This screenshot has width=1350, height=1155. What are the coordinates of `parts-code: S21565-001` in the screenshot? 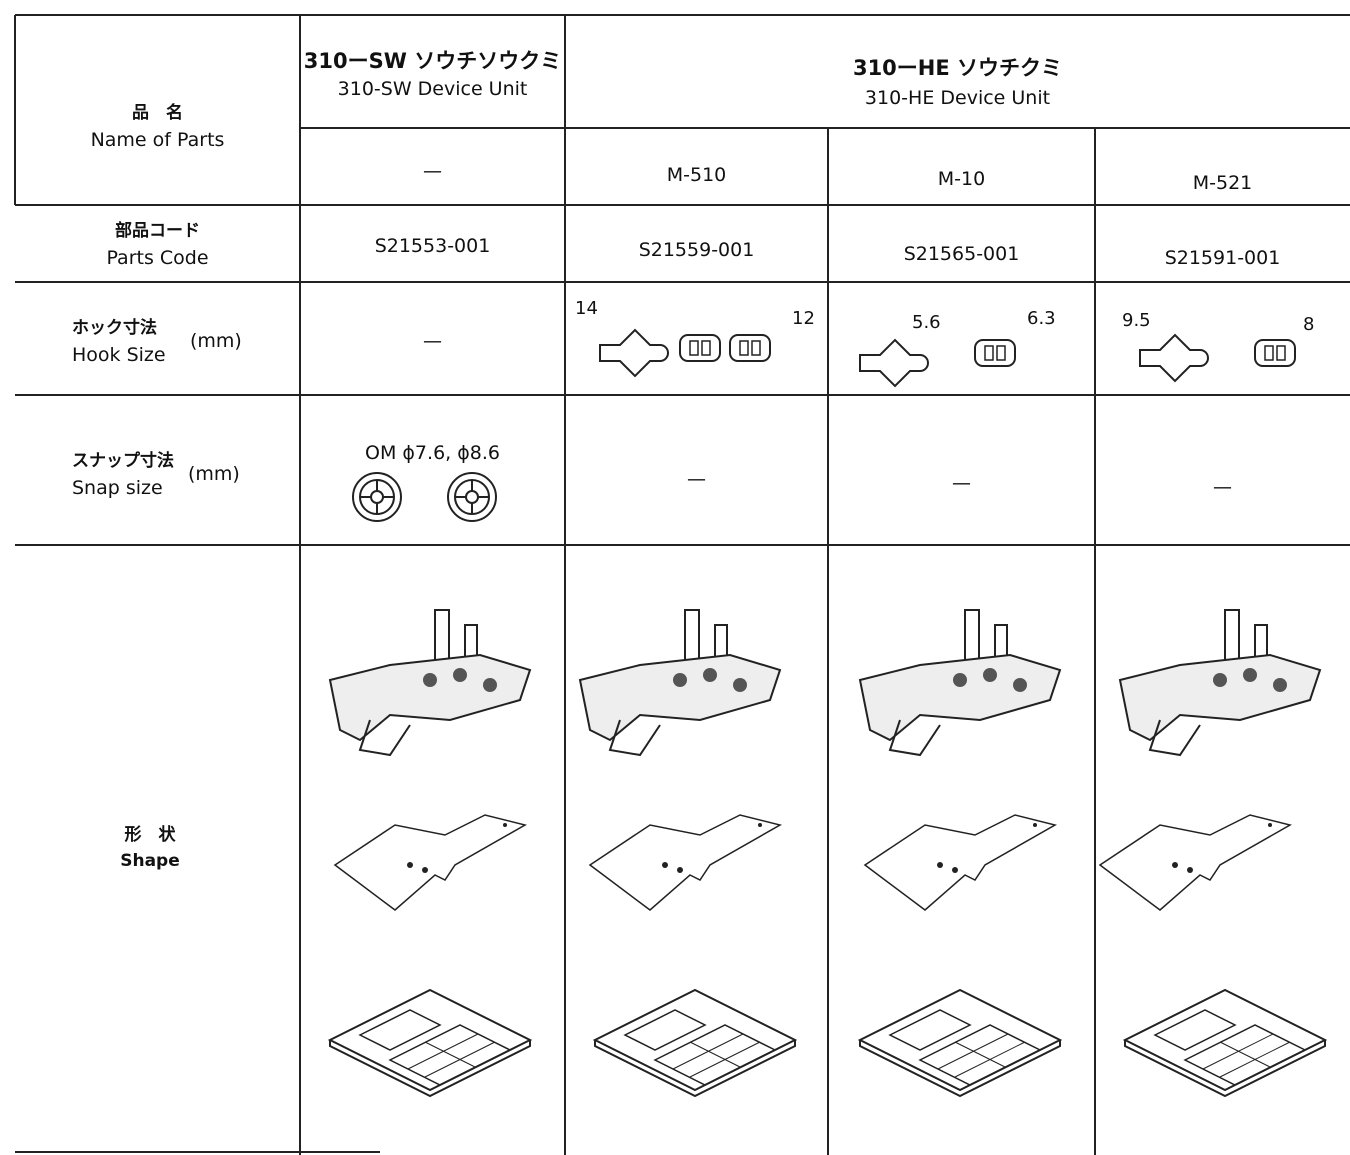 It's located at (961, 254).